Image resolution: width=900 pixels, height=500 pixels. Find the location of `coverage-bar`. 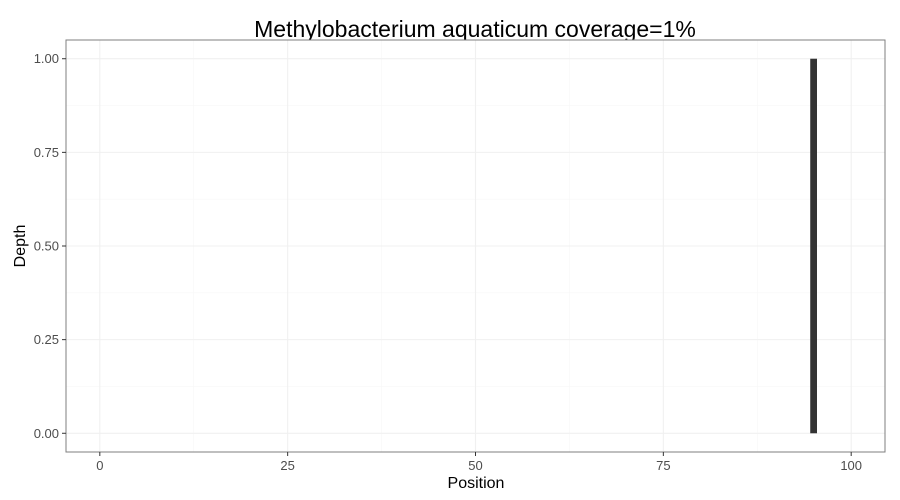

coverage-bar is located at coordinates (814, 246).